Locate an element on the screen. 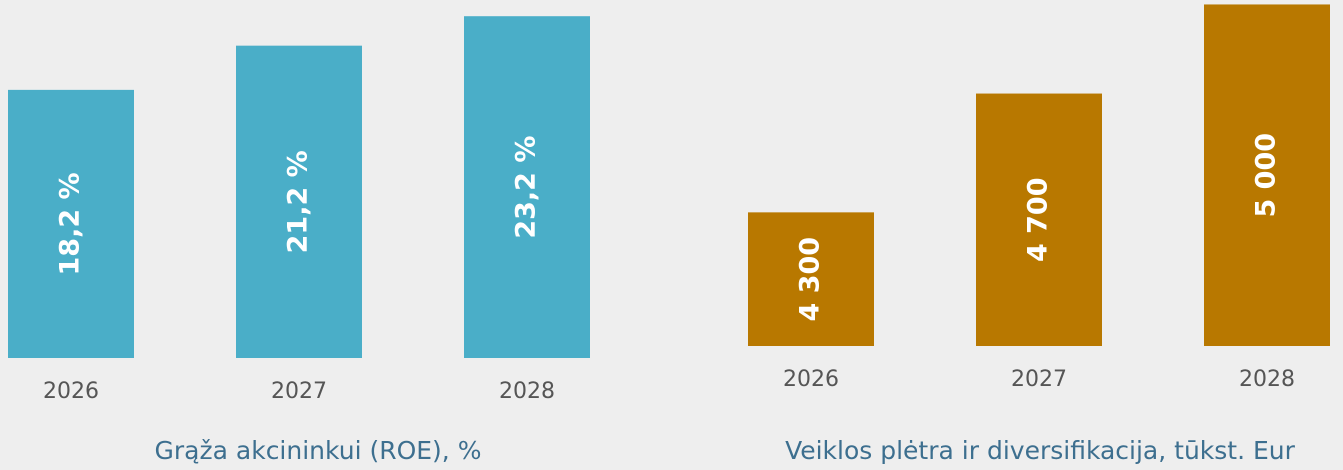  value-label: 4 300 is located at coordinates (810, 279).